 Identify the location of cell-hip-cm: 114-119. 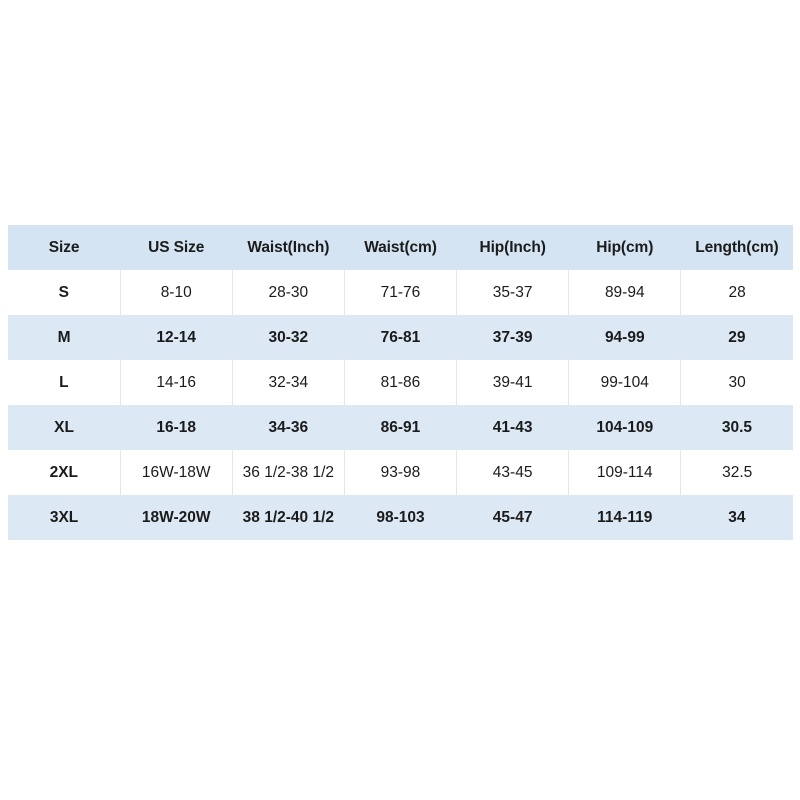
(625, 517).